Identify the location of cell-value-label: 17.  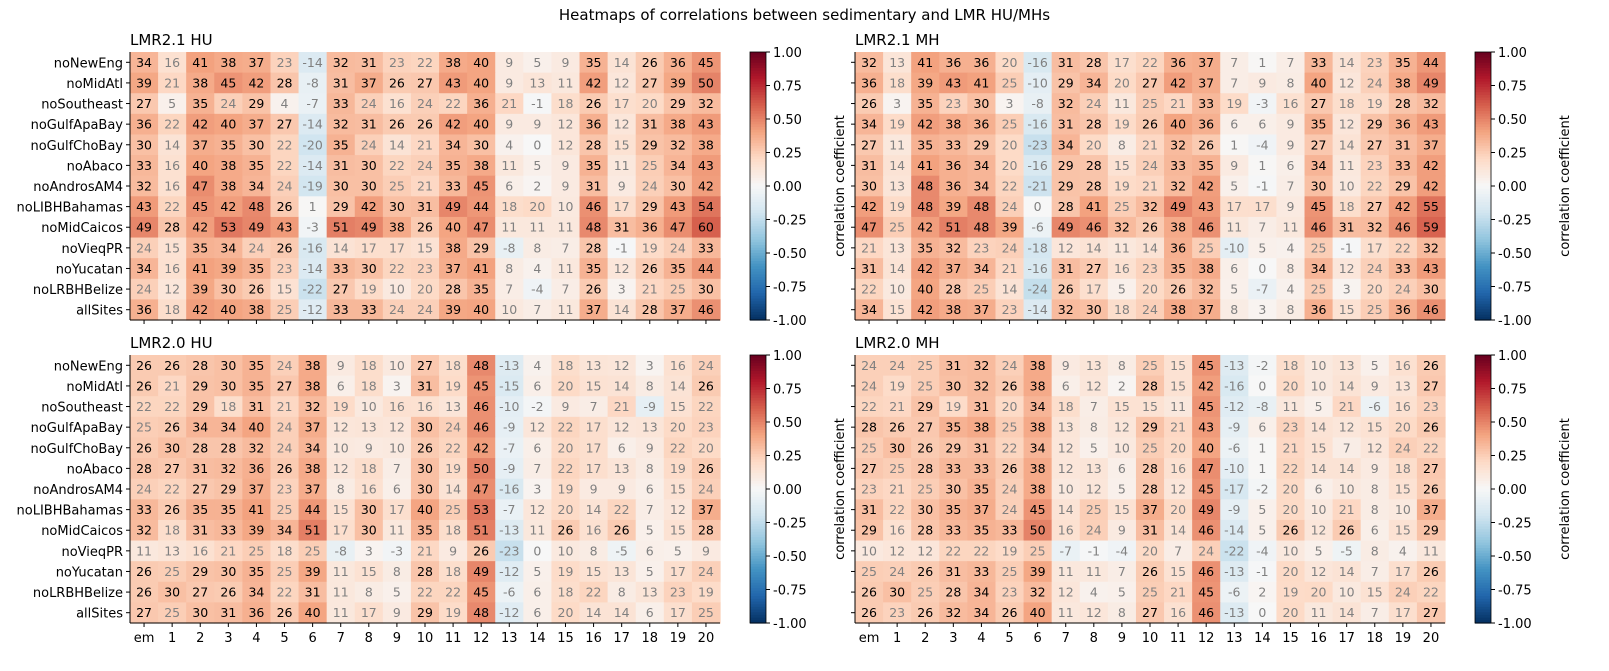
(594, 468).